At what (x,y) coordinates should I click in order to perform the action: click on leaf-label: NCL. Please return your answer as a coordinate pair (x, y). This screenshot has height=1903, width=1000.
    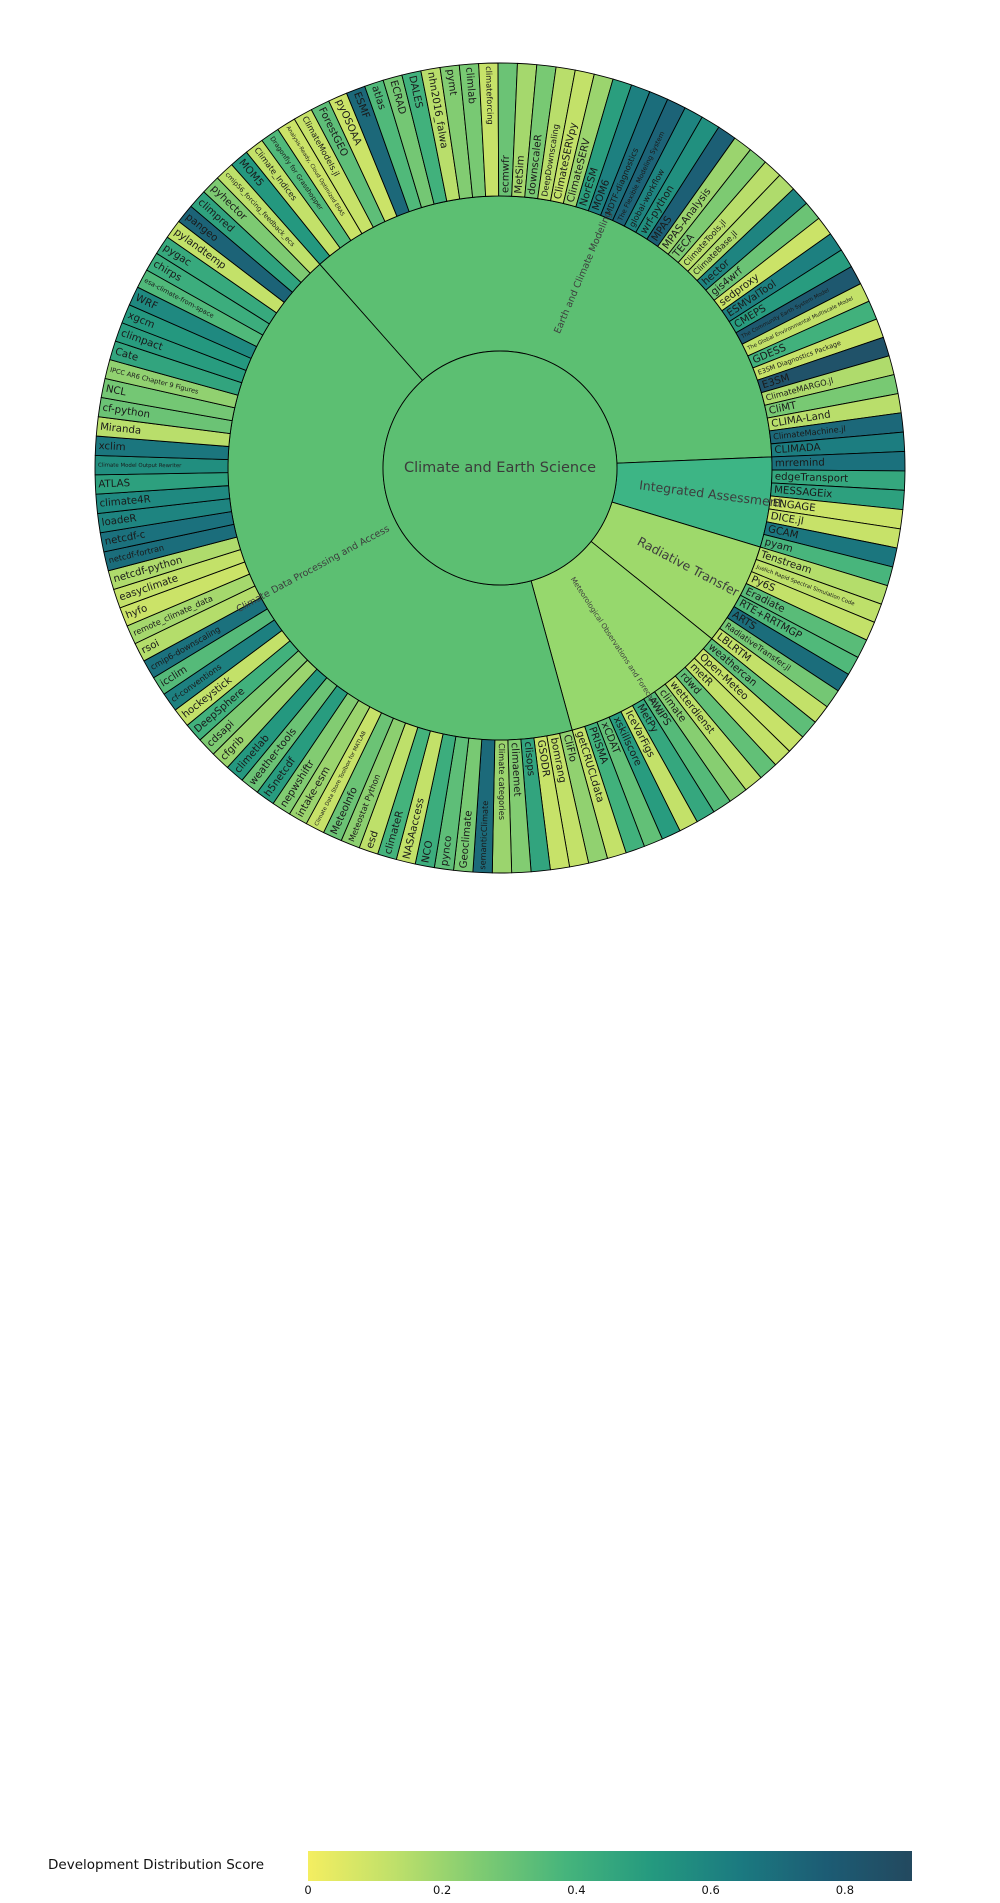
    Looking at the image, I should click on (116, 391).